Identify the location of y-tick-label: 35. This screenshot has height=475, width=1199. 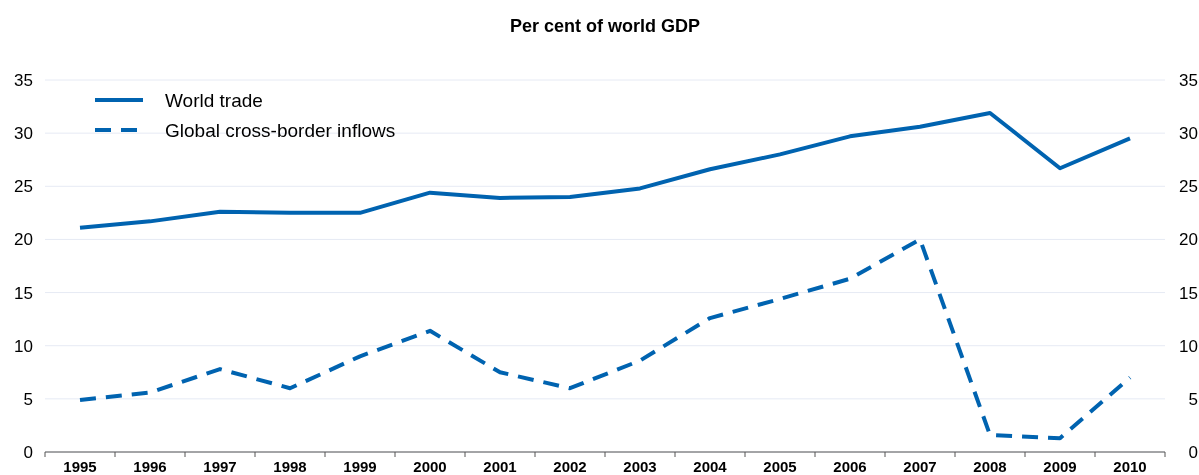
(23, 80).